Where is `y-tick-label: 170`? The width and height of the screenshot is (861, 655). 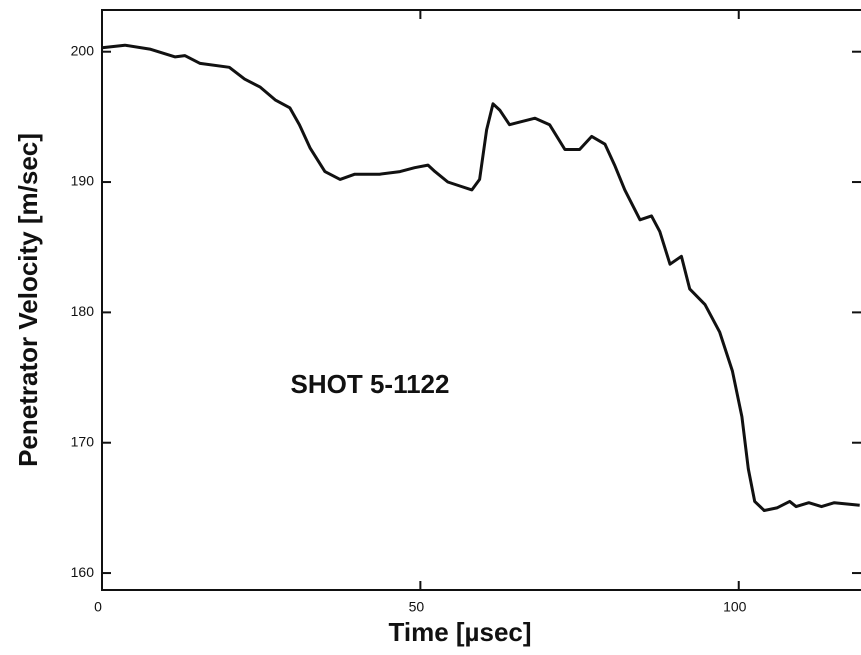 y-tick-label: 170 is located at coordinates (83, 441).